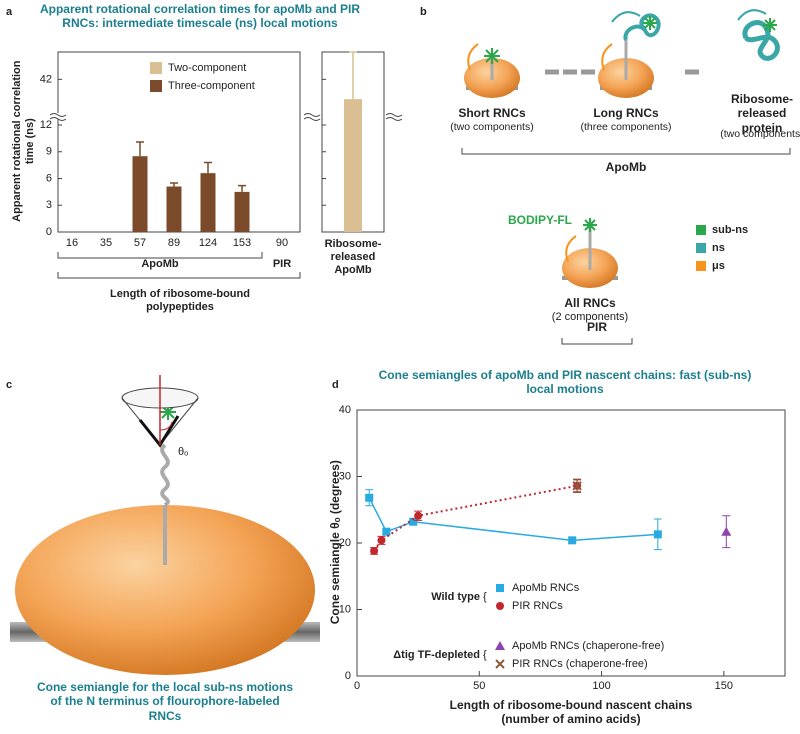 This screenshot has height=734, width=800. I want to click on legend-label: PIR RNCs, so click(537, 606).